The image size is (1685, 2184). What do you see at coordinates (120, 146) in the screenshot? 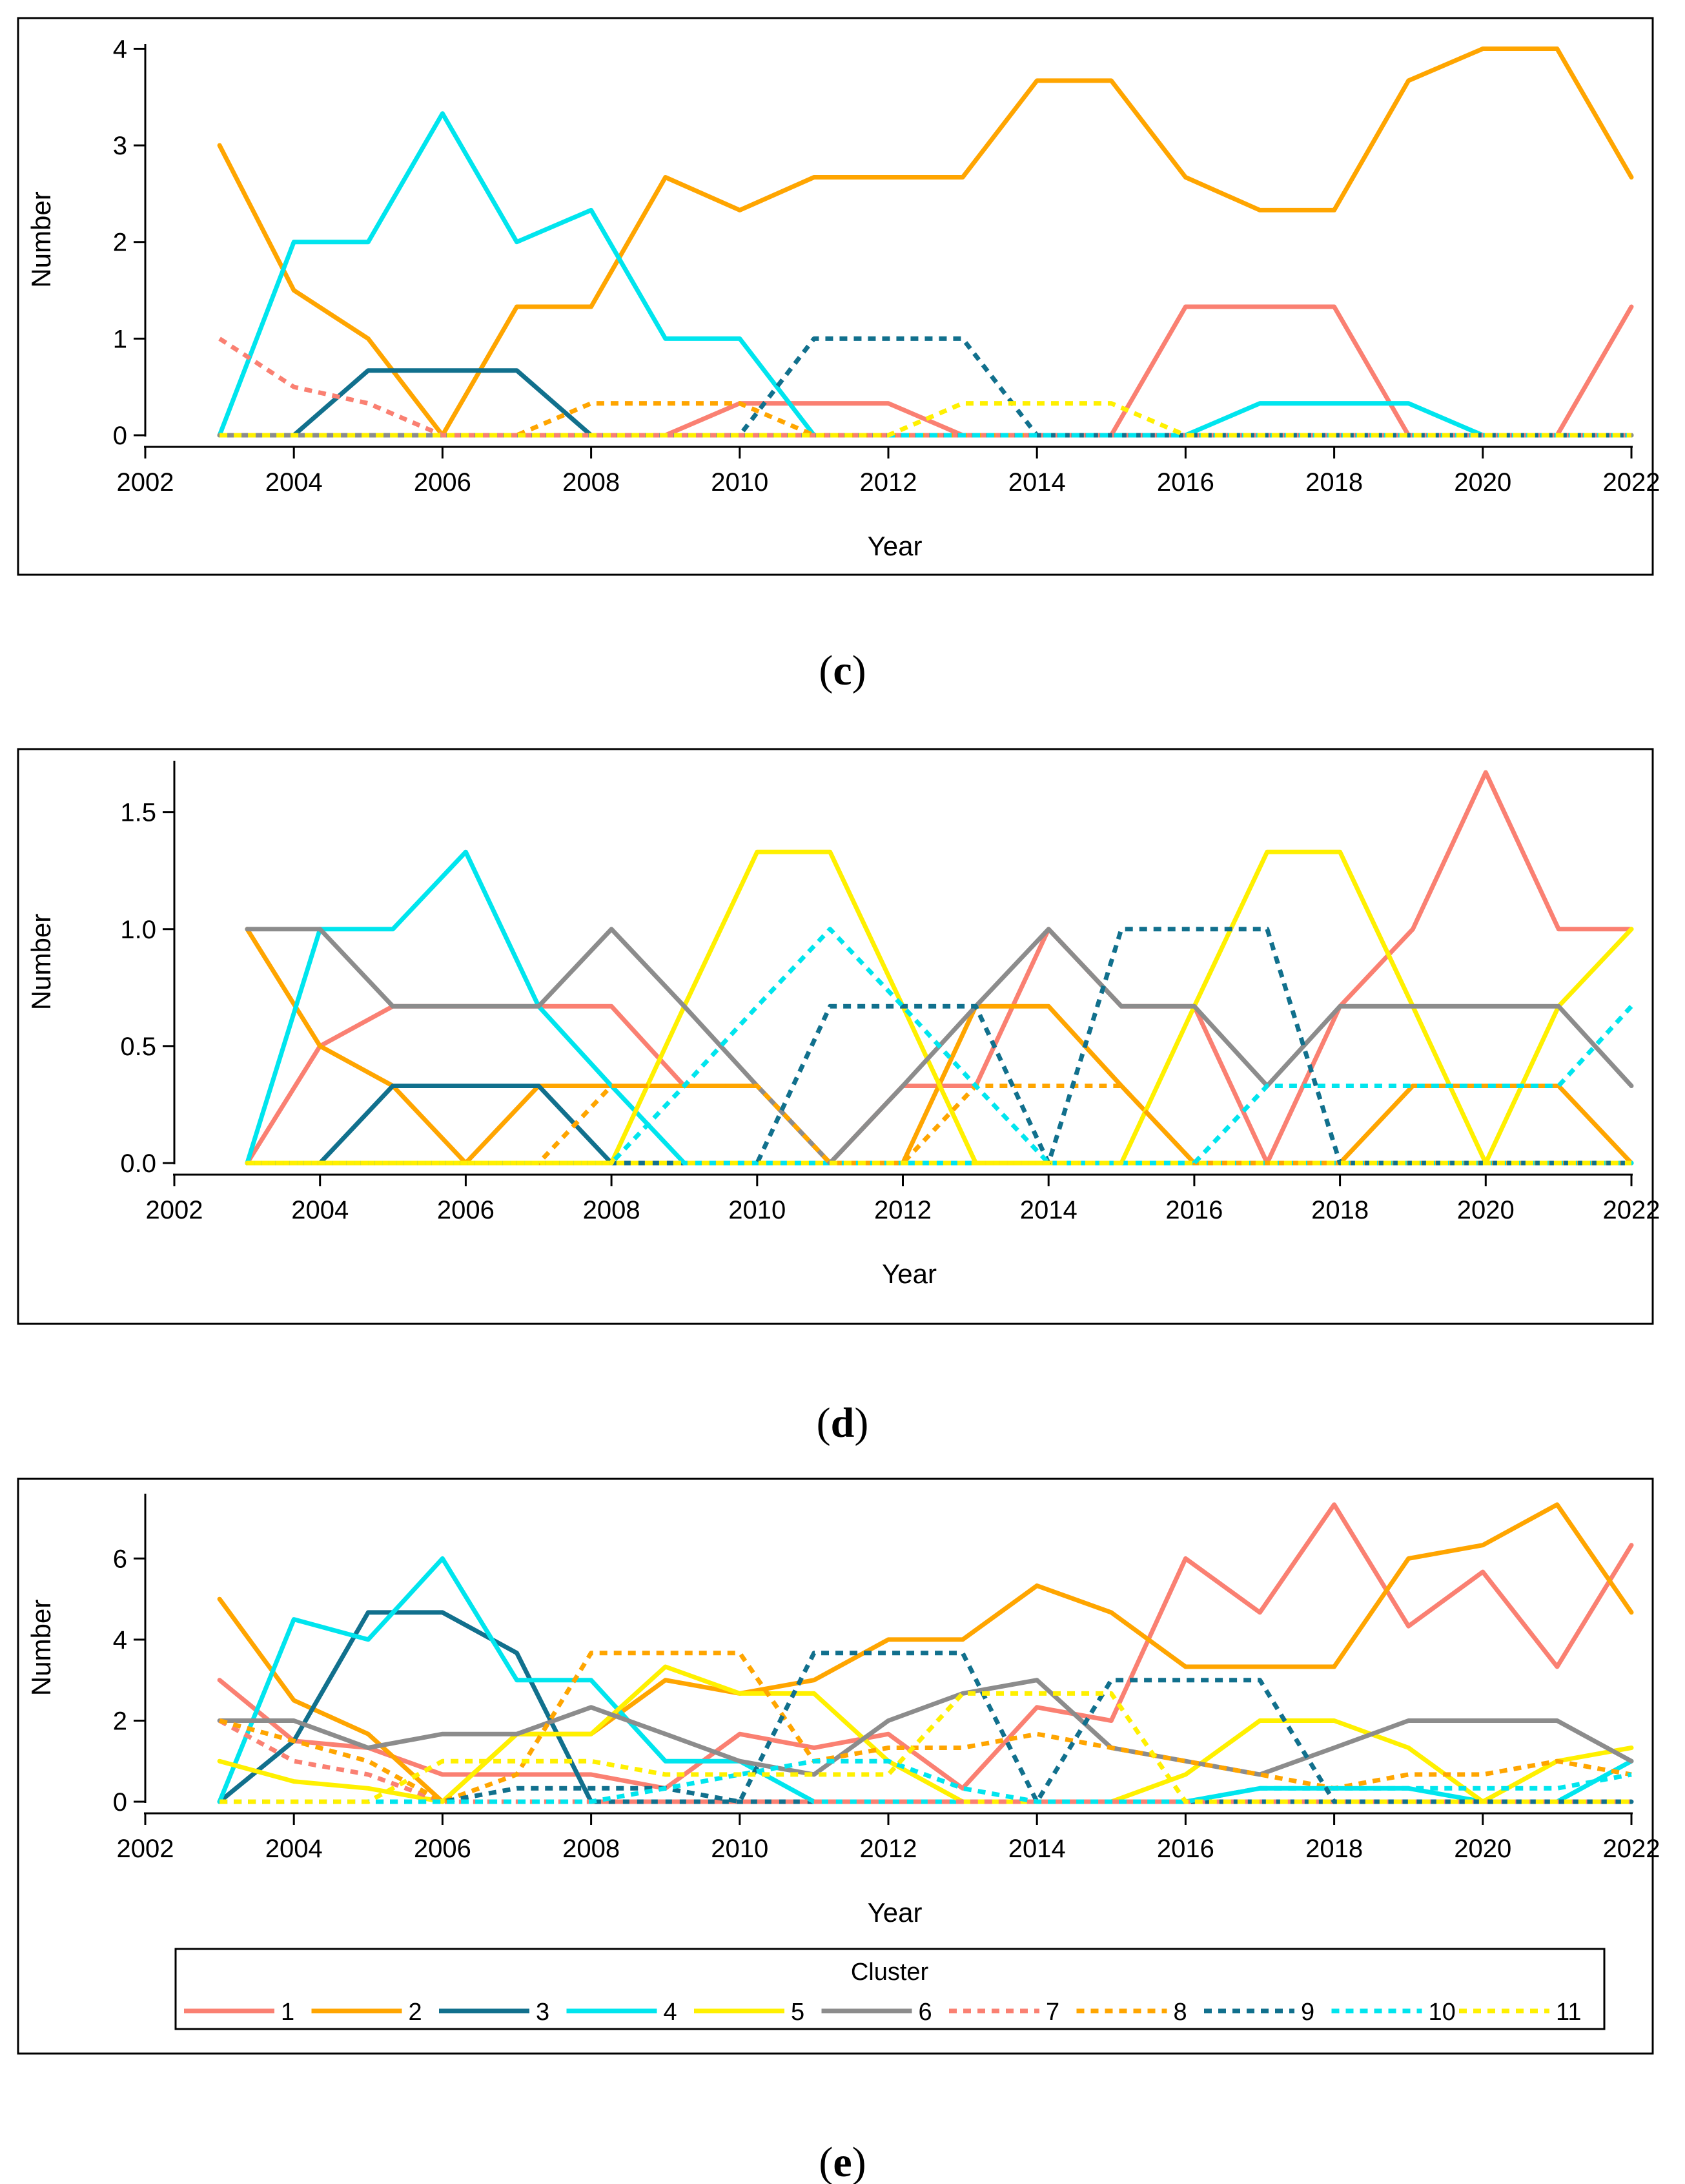
I see `y-tick-label: 3` at bounding box center [120, 146].